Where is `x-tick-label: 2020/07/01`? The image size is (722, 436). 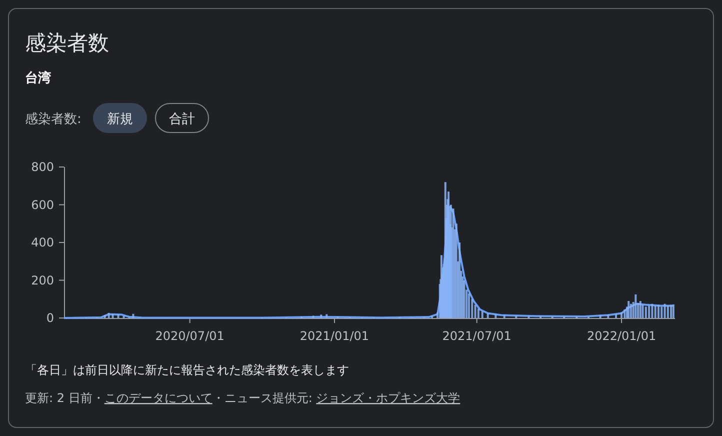
x-tick-label: 2020/07/01 is located at coordinates (189, 336).